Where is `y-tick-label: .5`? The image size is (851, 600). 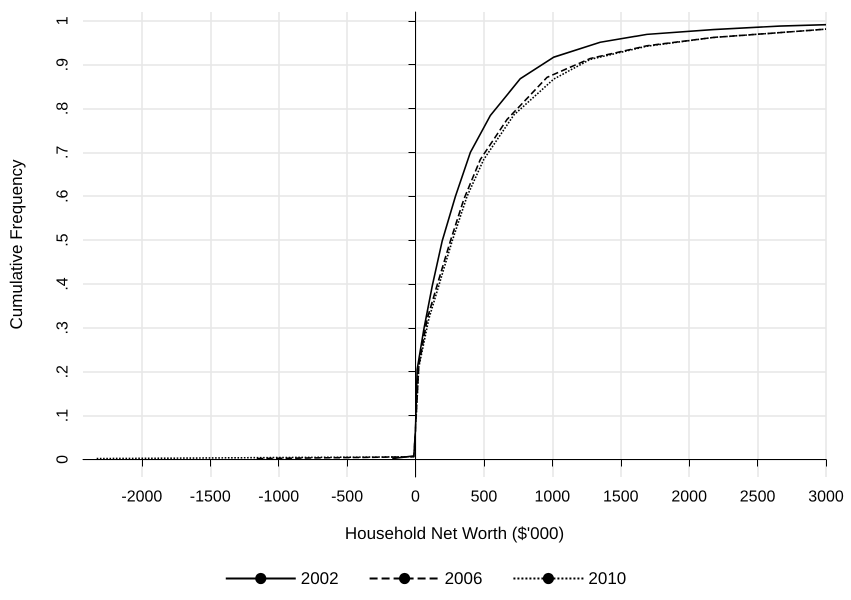 y-tick-label: .5 is located at coordinates (63, 240).